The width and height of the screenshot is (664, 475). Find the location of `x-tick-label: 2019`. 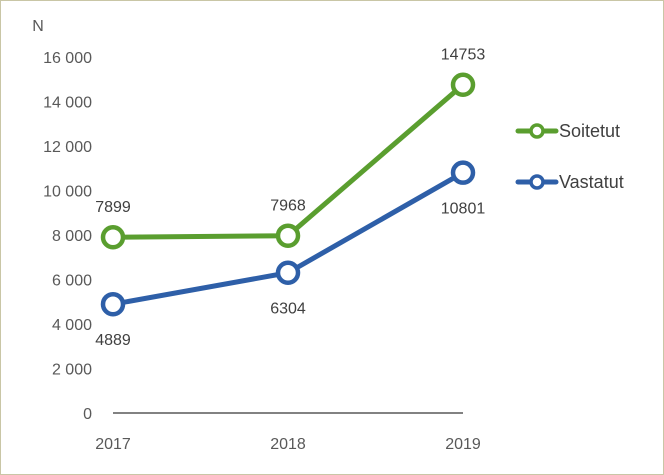

x-tick-label: 2019 is located at coordinates (463, 444).